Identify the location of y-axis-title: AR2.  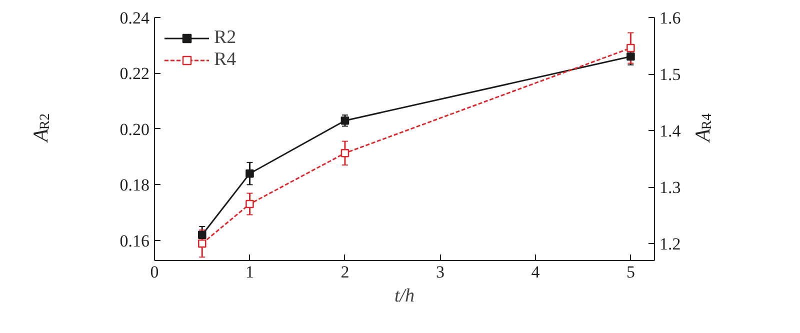
(40, 128).